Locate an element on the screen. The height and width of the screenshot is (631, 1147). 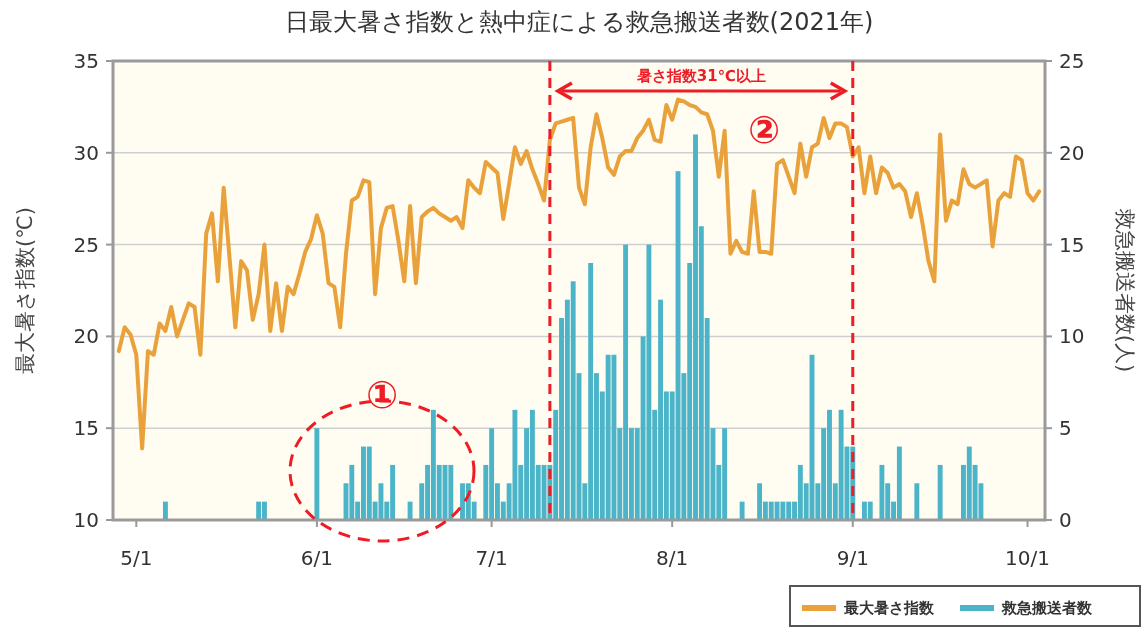
annotation: ② is located at coordinates (764, 130).